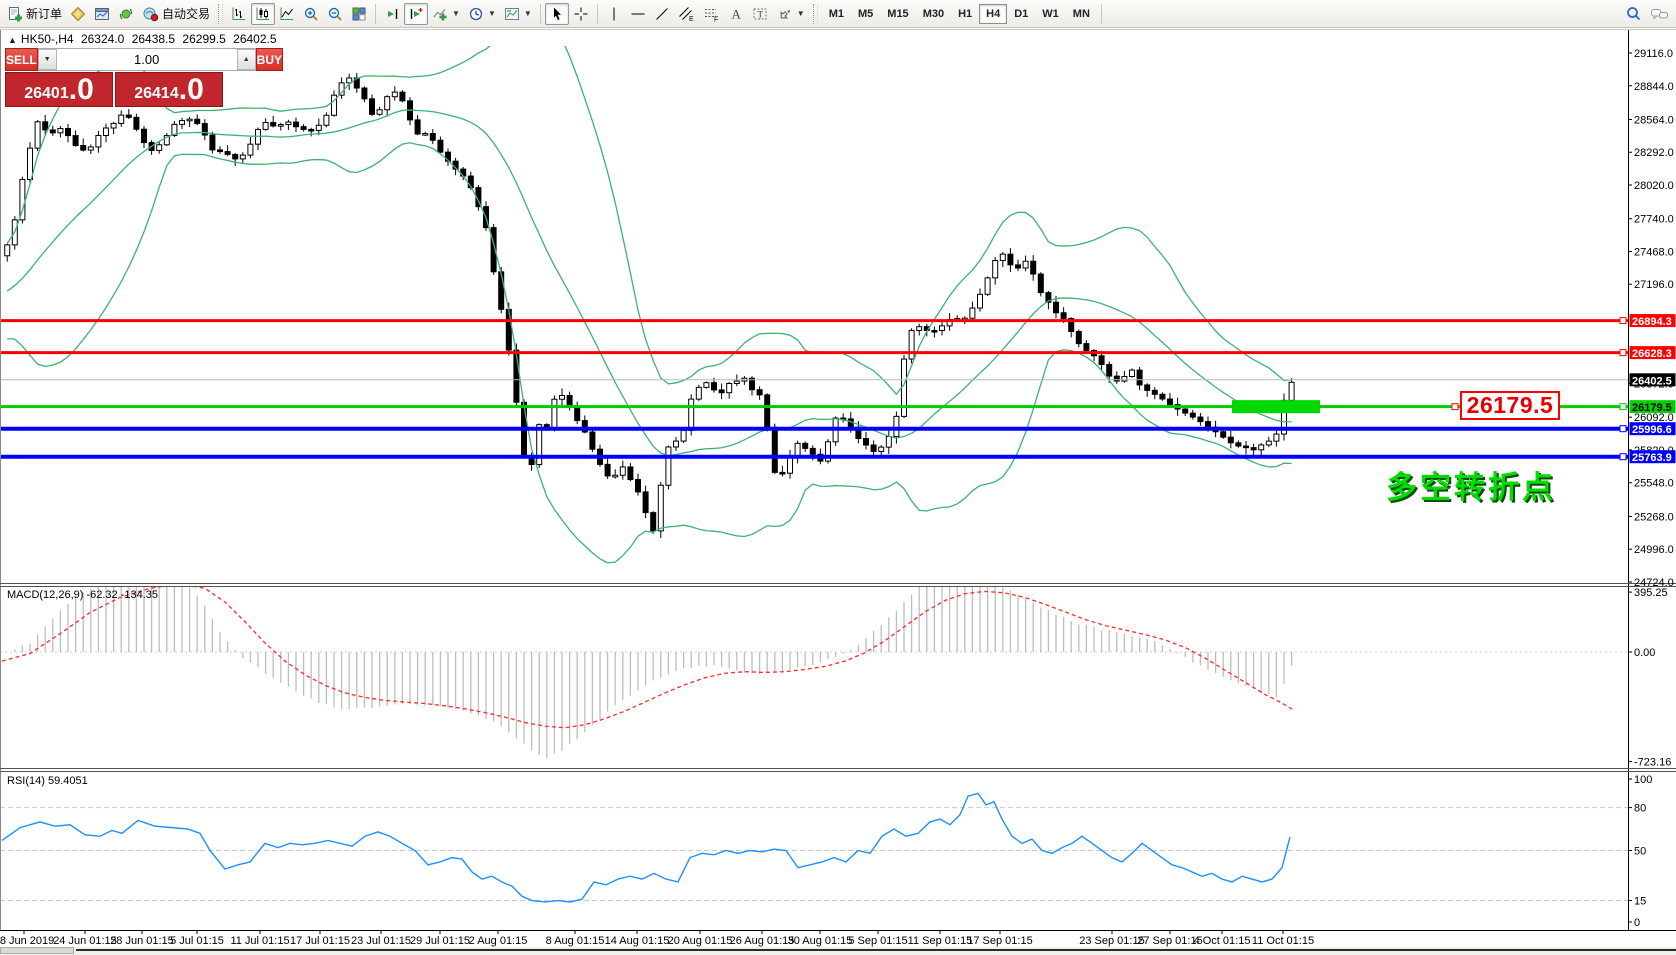 This screenshot has height=955, width=1676. I want to click on ohlc-open: 26324.0, so click(102, 39).